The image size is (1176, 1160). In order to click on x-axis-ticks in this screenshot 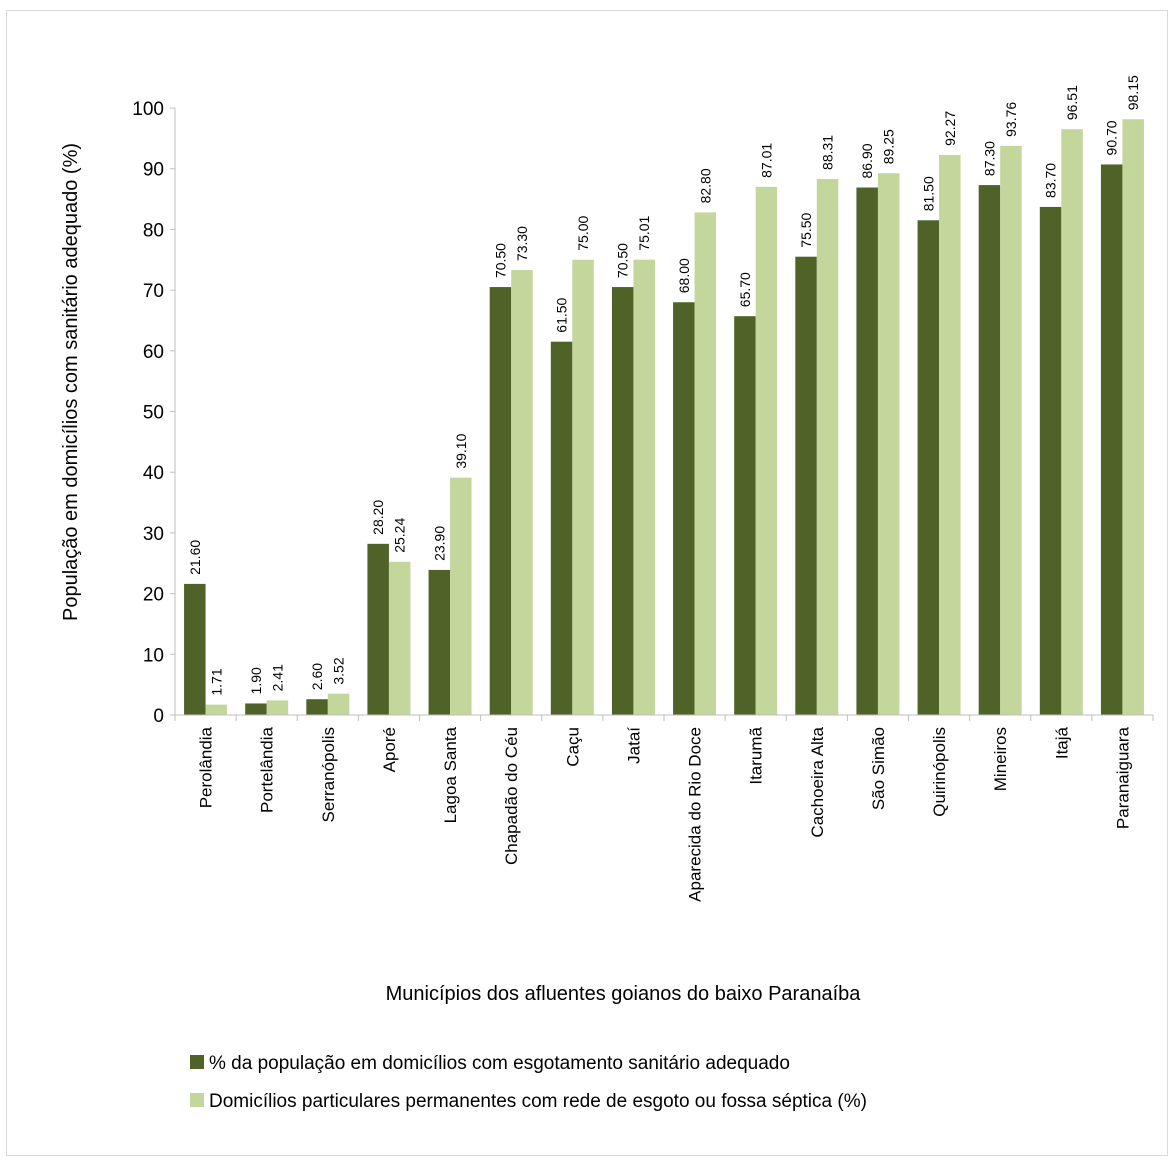, I will do `click(664, 718)`.